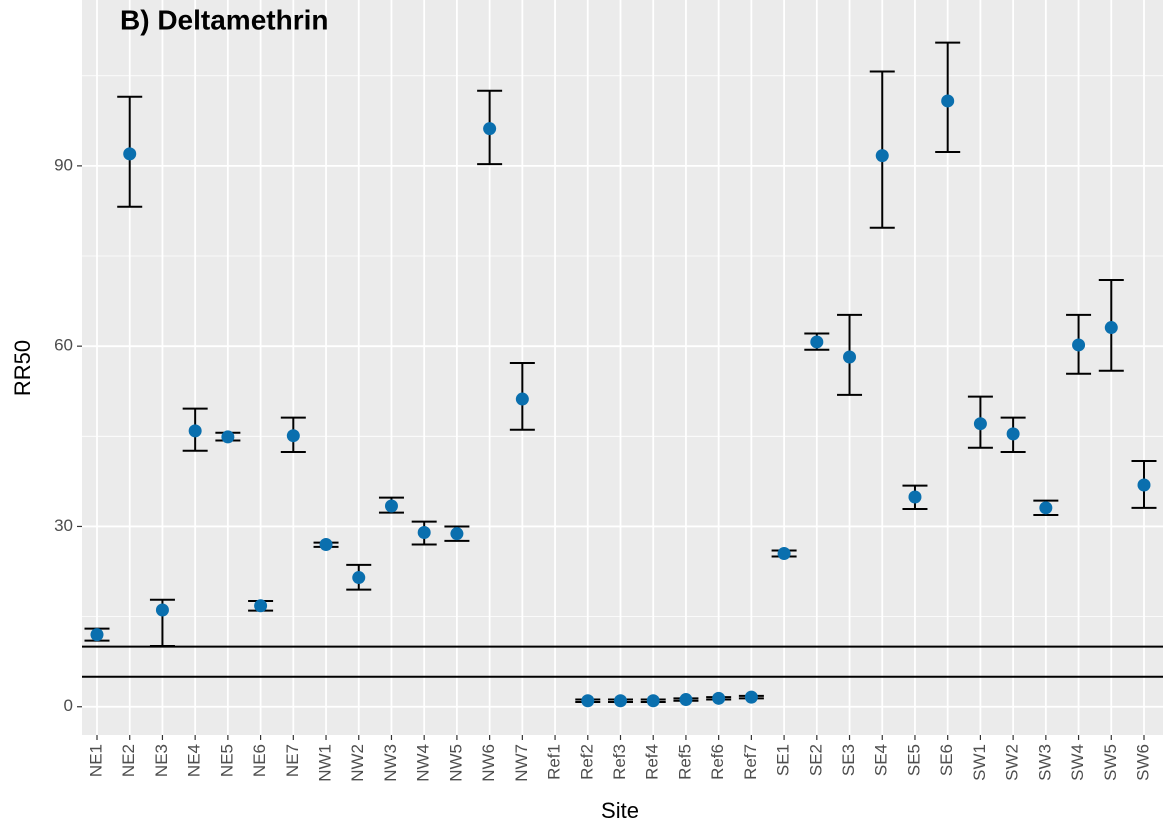  Describe the element at coordinates (1012, 762) in the screenshot. I see `x-tick-label: SW2` at that location.